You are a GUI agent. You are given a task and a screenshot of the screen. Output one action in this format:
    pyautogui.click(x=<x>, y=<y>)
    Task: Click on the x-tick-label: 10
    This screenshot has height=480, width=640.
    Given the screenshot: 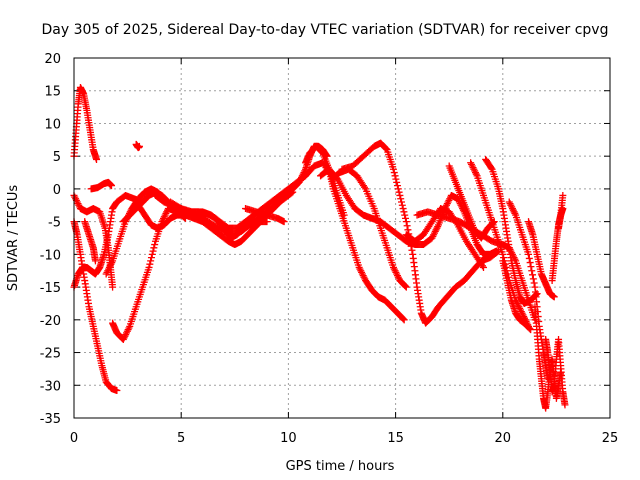 What is the action you would take?
    pyautogui.click(x=288, y=438)
    